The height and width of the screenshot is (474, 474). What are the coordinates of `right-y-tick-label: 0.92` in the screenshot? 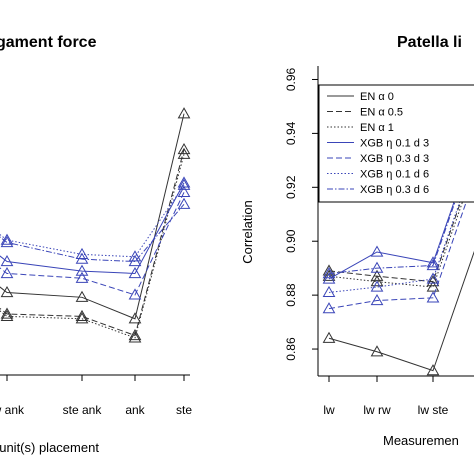 It's located at (291, 187).